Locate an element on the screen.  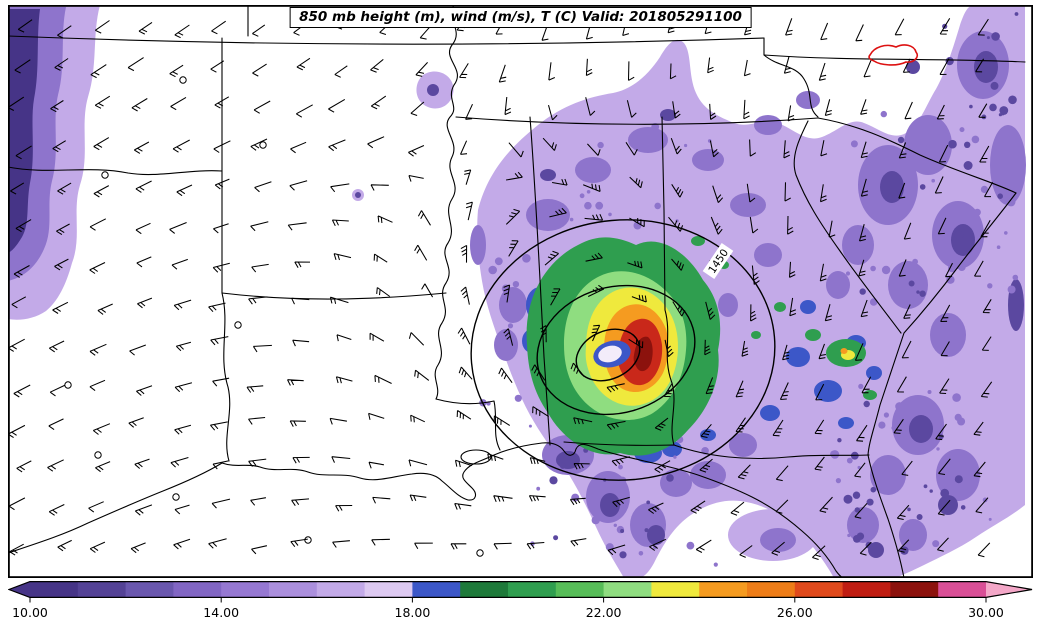
state-border-tnnc is located at coordinates (791, 86).